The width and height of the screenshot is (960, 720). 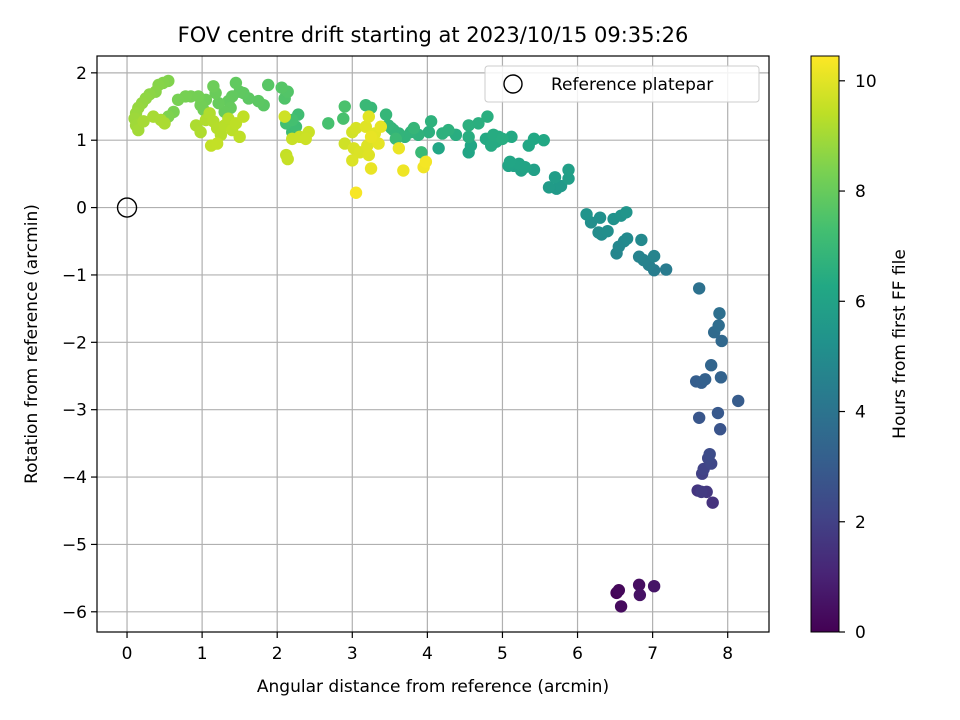 What do you see at coordinates (74, 545) in the screenshot?
I see `y-tick-label: −5` at bounding box center [74, 545].